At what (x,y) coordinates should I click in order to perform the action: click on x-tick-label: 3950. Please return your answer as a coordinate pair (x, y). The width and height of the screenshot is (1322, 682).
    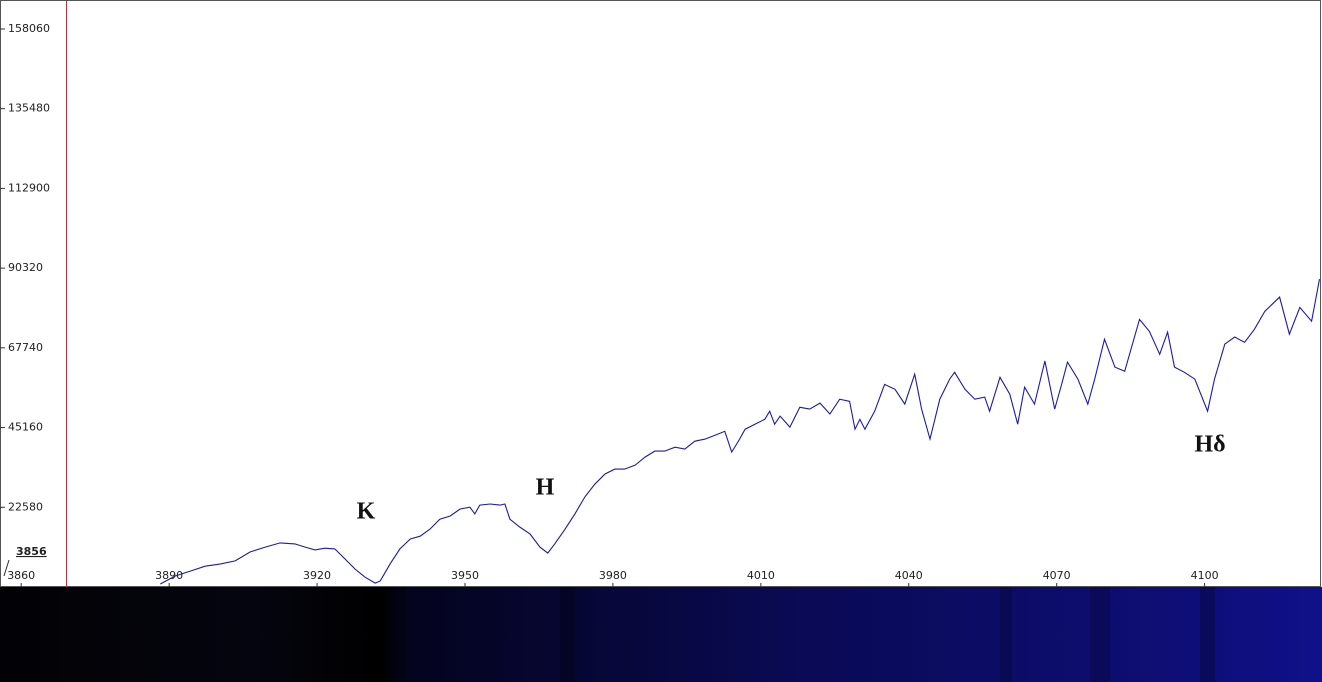
    Looking at the image, I should click on (465, 575).